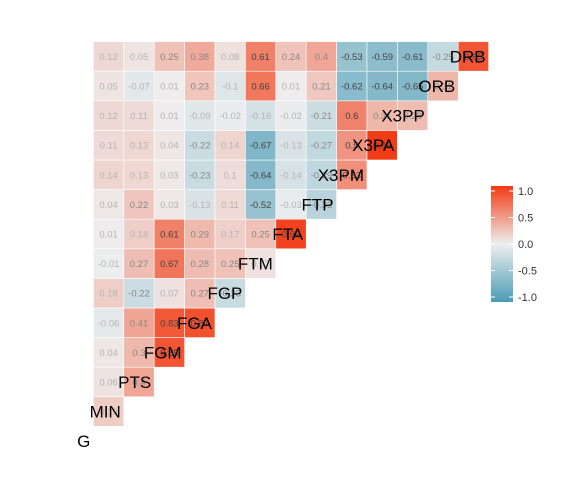  Describe the element at coordinates (139, 146) in the screenshot. I see `cell-value-label: 0.13` at that location.